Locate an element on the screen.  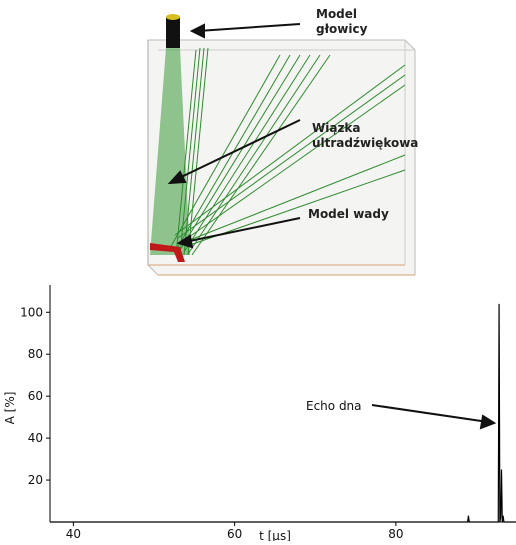
diagram-label: Model is located at coordinates (336, 14).